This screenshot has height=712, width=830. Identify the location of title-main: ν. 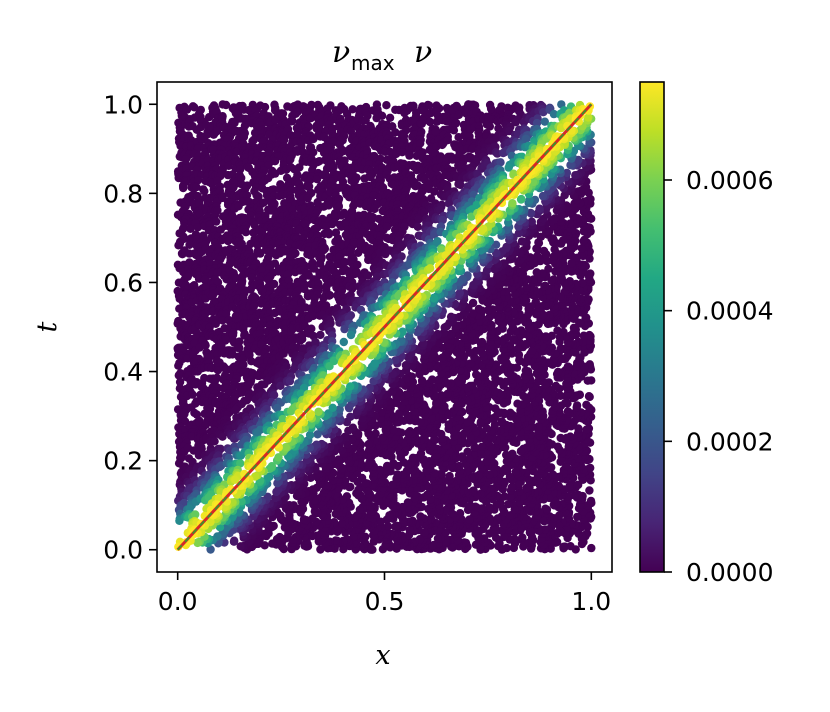
(341, 52).